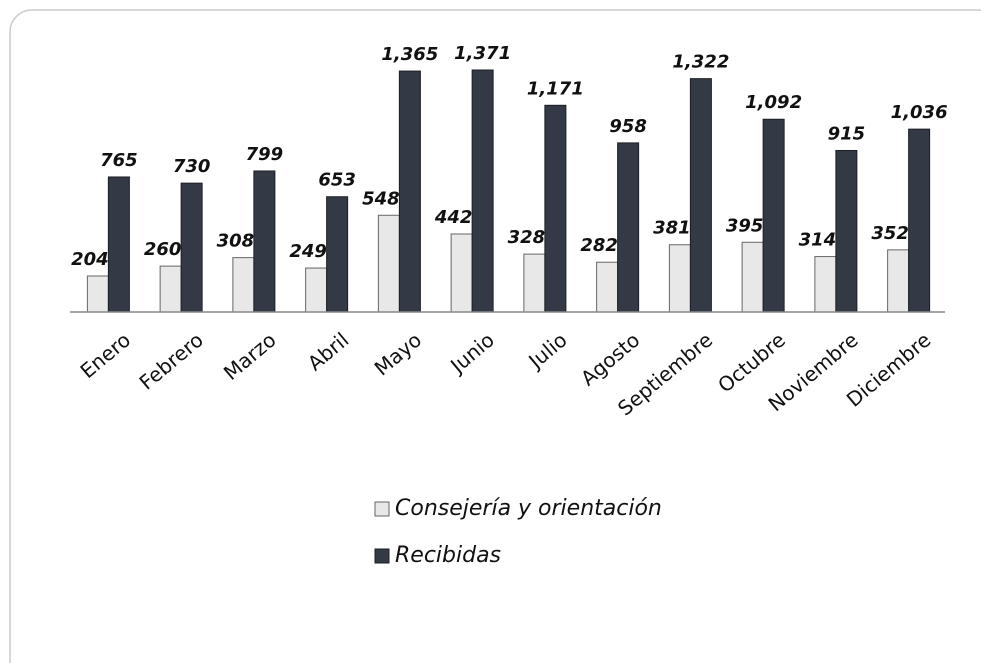 Image resolution: width=981 pixels, height=663 pixels. I want to click on legend-label: Consejería y orientación, so click(528, 508).